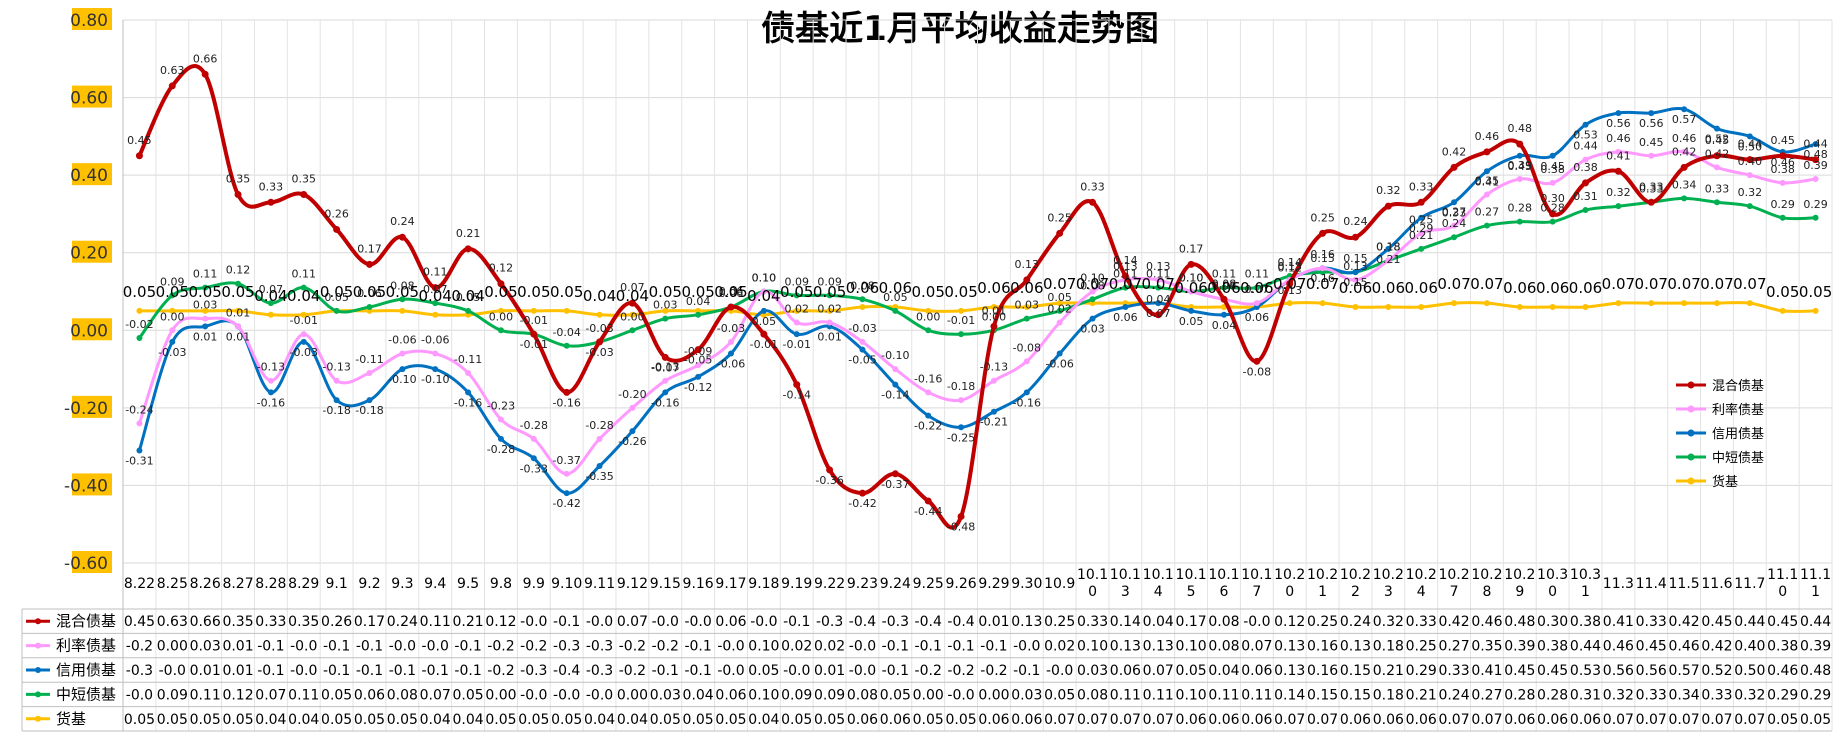 The image size is (1840, 745). What do you see at coordinates (1125, 720) in the screenshot?
I see `table-cell: 0.07` at bounding box center [1125, 720].